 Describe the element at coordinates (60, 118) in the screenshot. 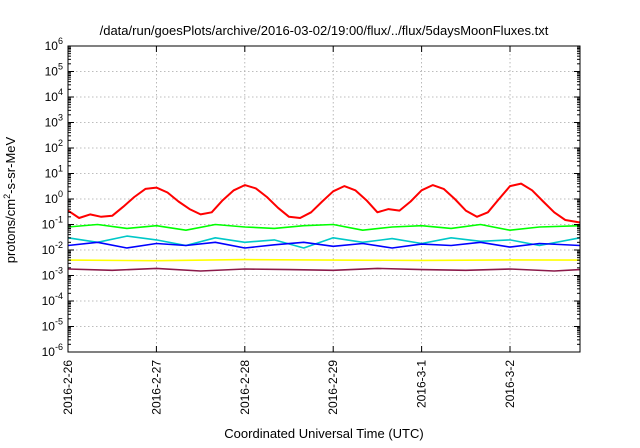

I see `y-tick-exponent: 3` at that location.